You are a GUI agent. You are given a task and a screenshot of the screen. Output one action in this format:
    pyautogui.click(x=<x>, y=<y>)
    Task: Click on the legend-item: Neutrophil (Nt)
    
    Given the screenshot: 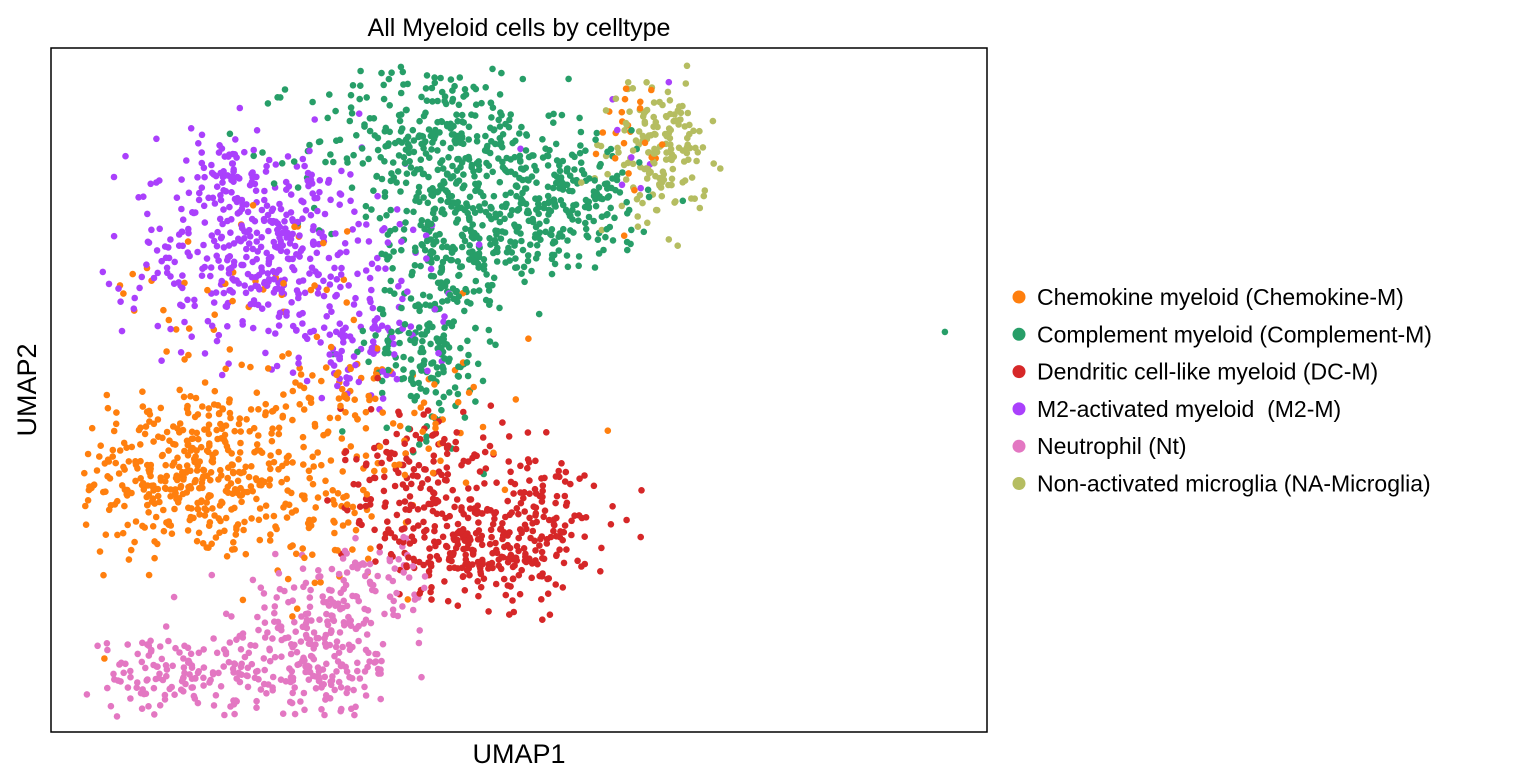 What is the action you would take?
    pyautogui.click(x=1099, y=446)
    